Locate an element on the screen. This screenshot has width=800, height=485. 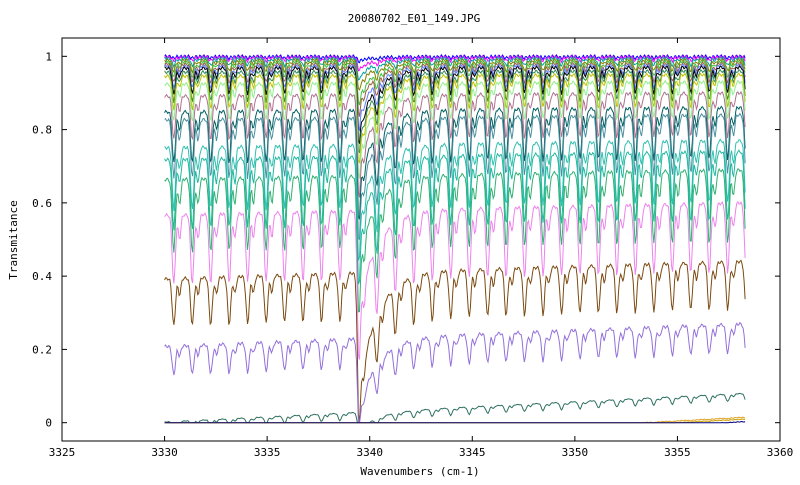
x-tick-label: 3345 is located at coordinates (472, 452).